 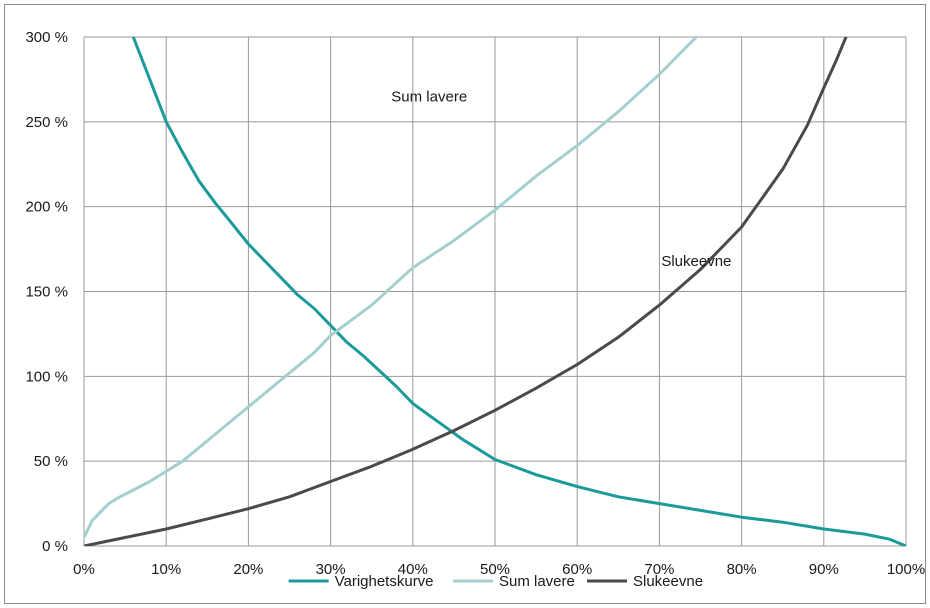 I want to click on x-tick-label: 40%, so click(x=413, y=569).